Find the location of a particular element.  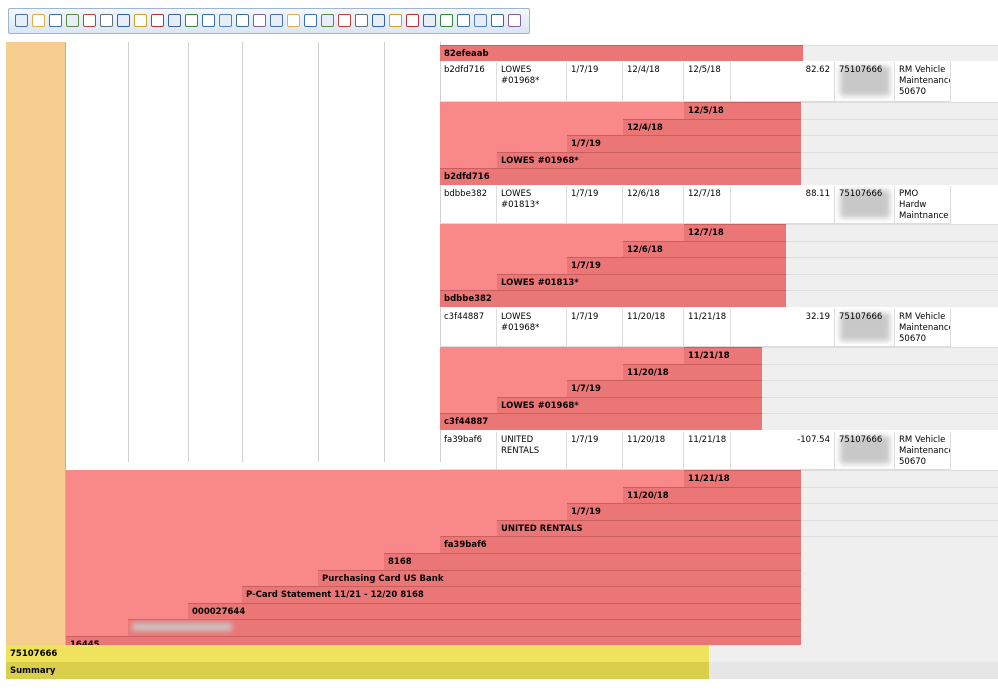

record-cell: 11/21/18 is located at coordinates (707, 328).